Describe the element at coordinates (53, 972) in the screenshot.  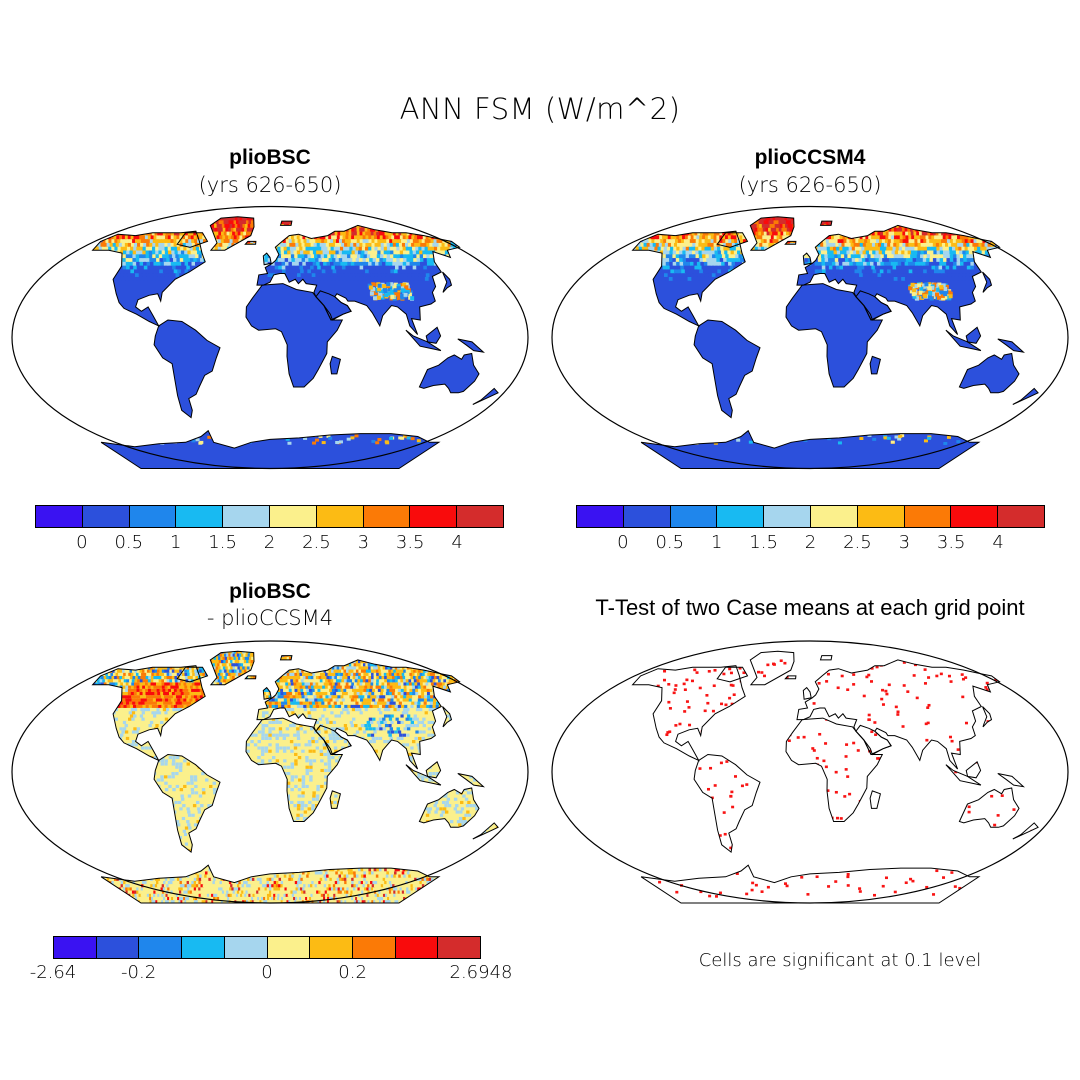
I see `colorbar-tick-label: -2.64` at that location.